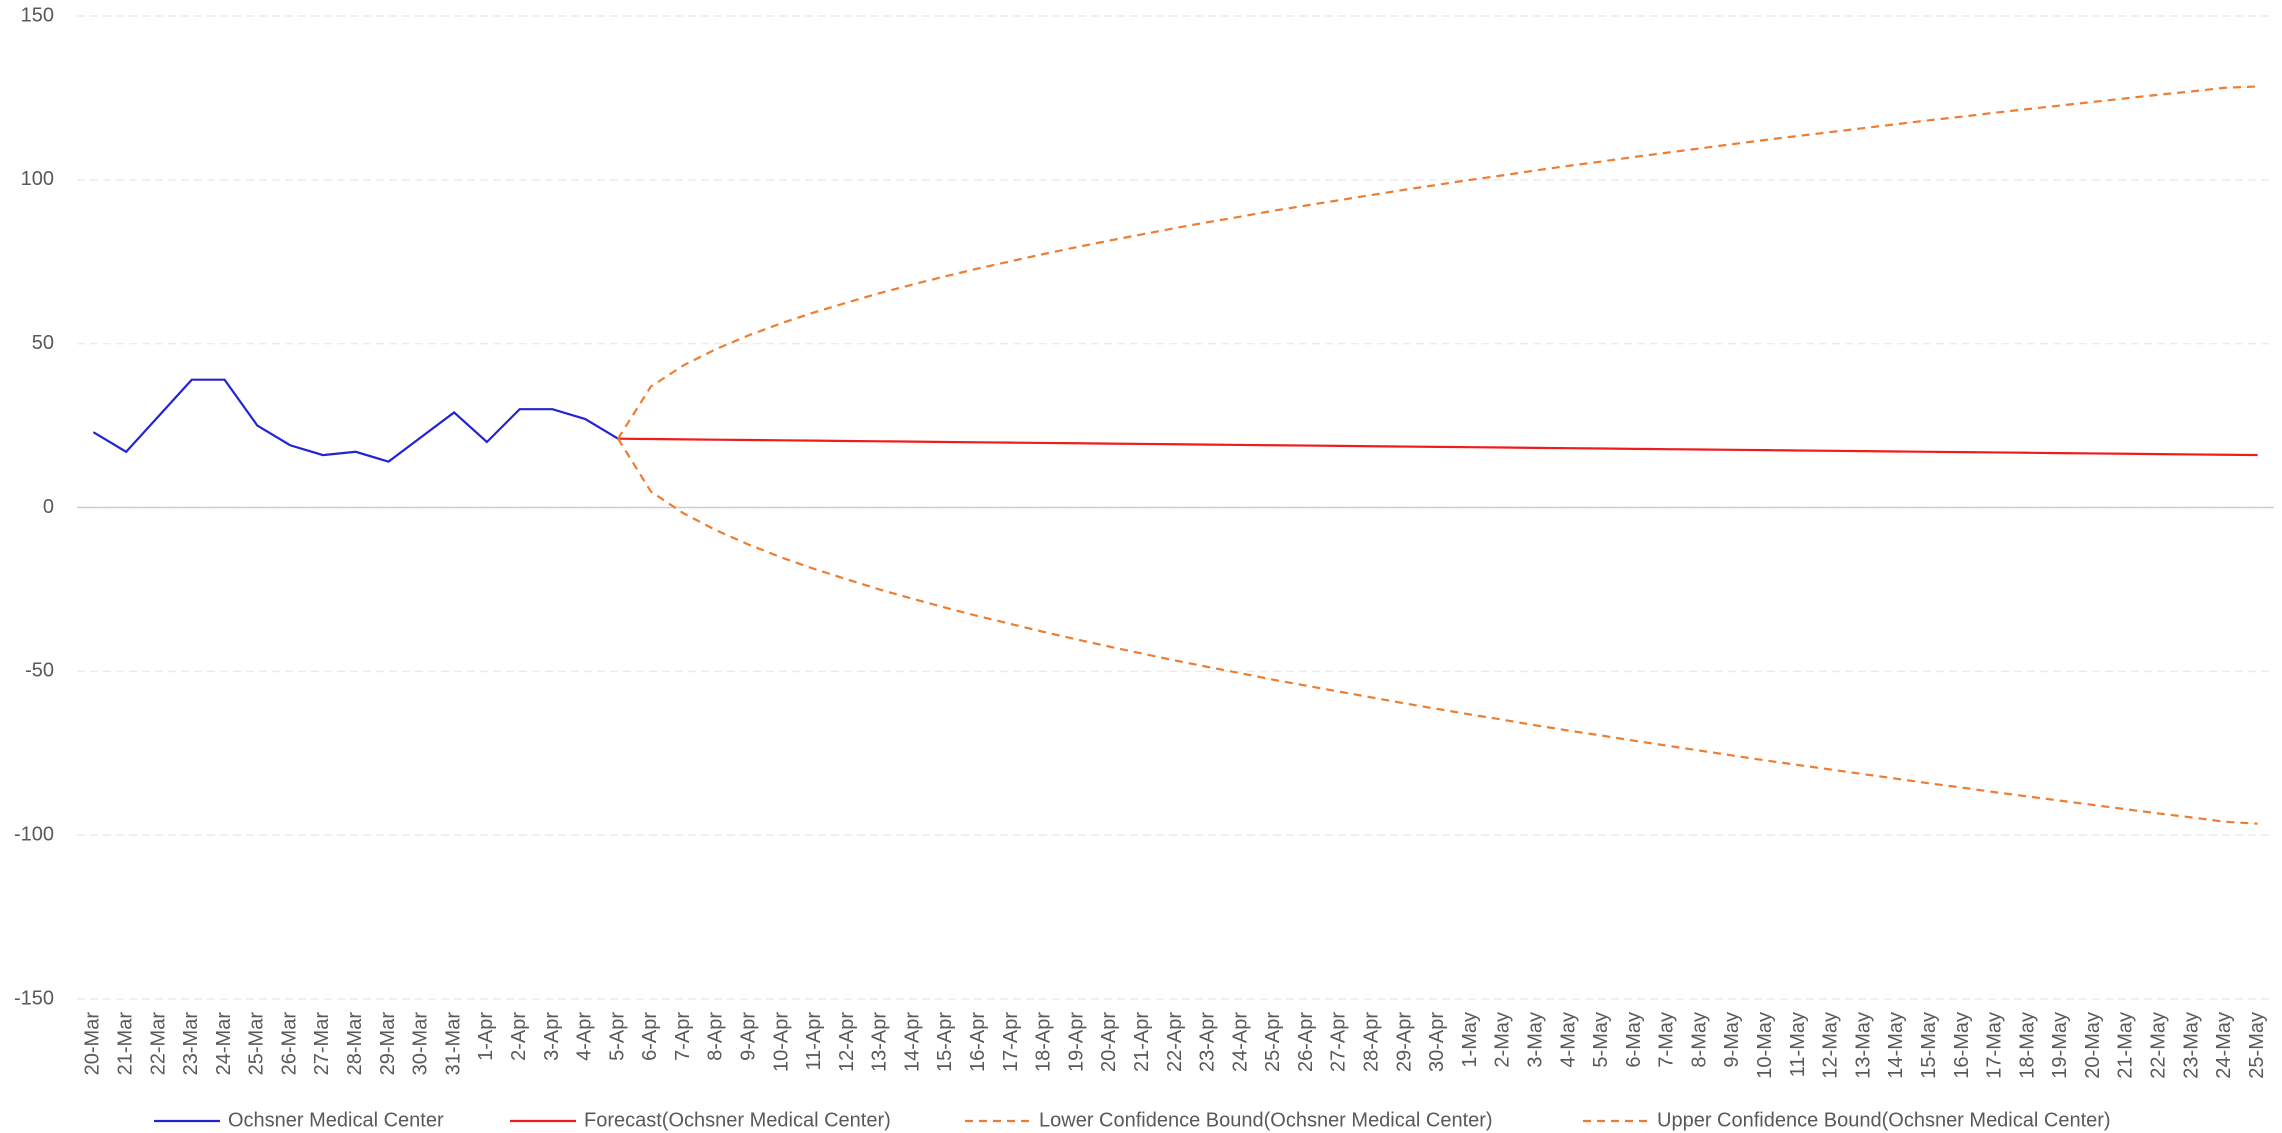  I want to click on x-tick-label: 20-May, so click(2093, 1045).